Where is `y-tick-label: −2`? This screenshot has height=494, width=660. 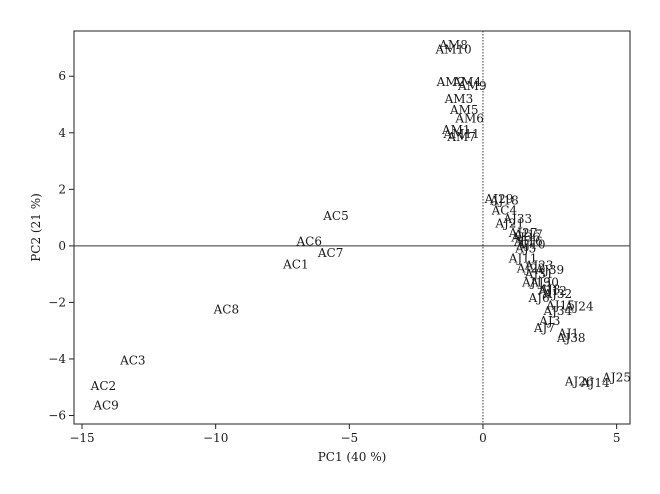
y-tick-label: −2 is located at coordinates (57, 302).